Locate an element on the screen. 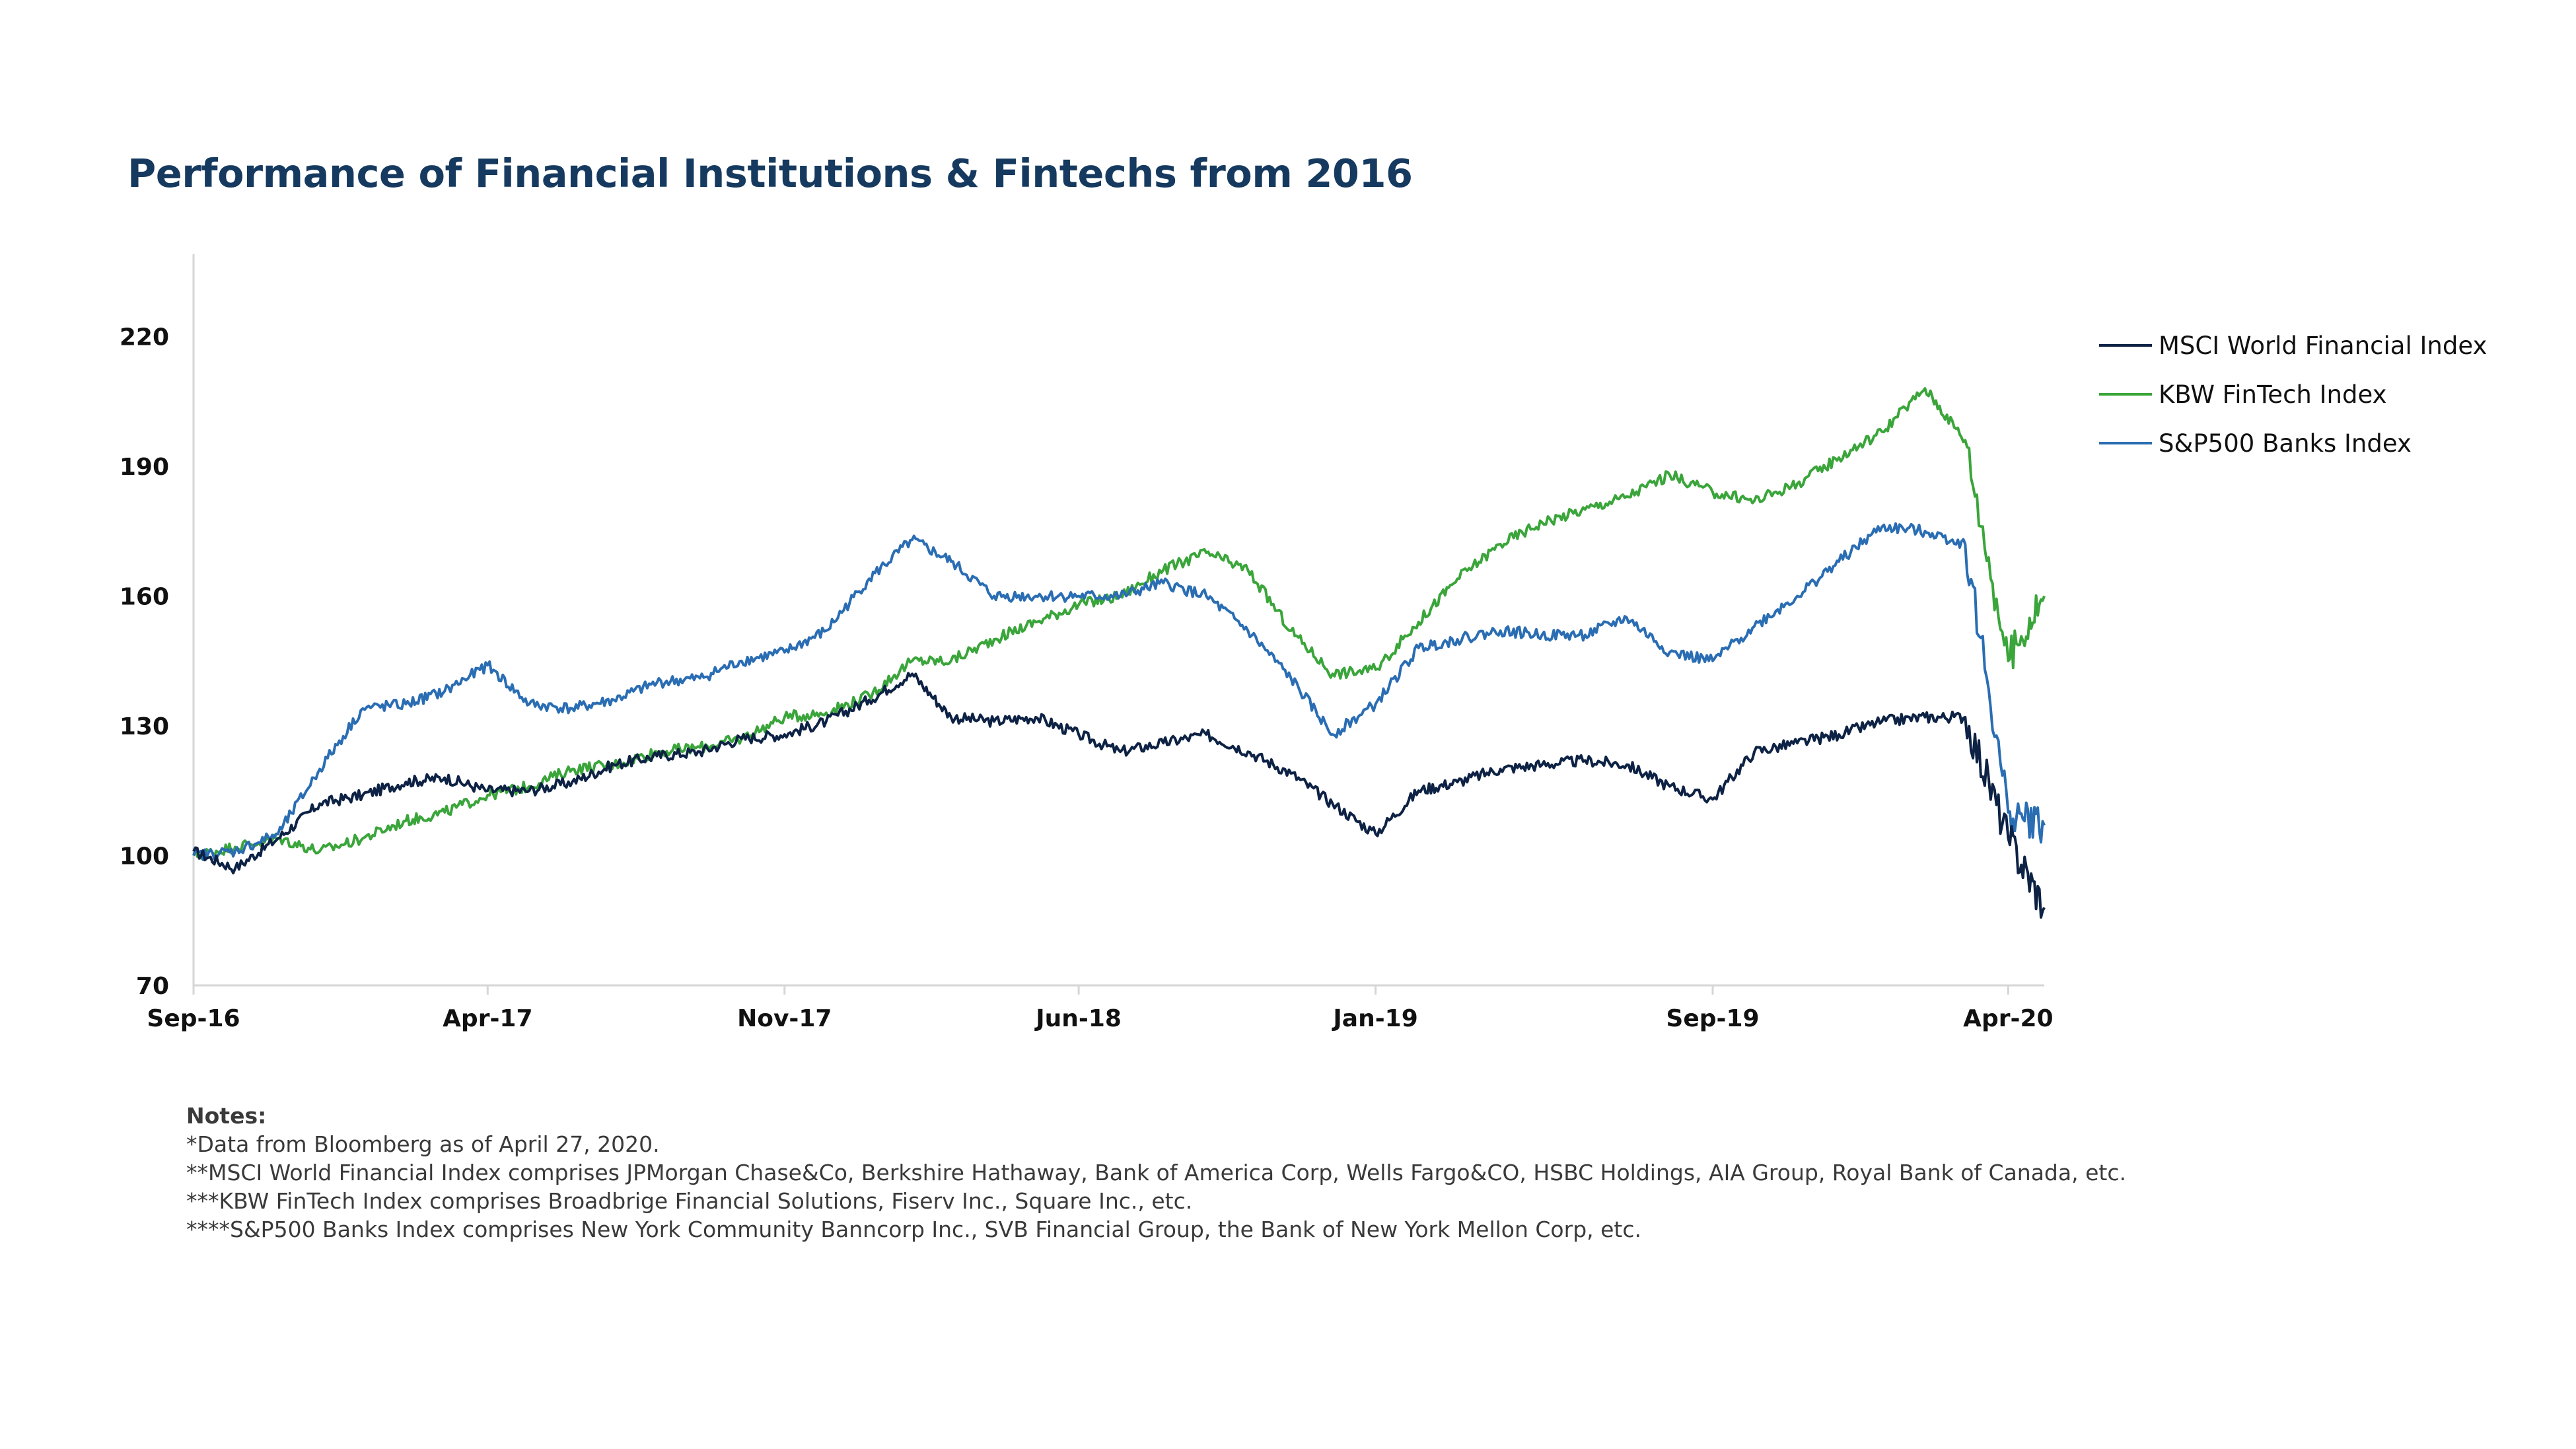 The width and height of the screenshot is (2576, 1449). y-tick-label: 220 is located at coordinates (144, 338).